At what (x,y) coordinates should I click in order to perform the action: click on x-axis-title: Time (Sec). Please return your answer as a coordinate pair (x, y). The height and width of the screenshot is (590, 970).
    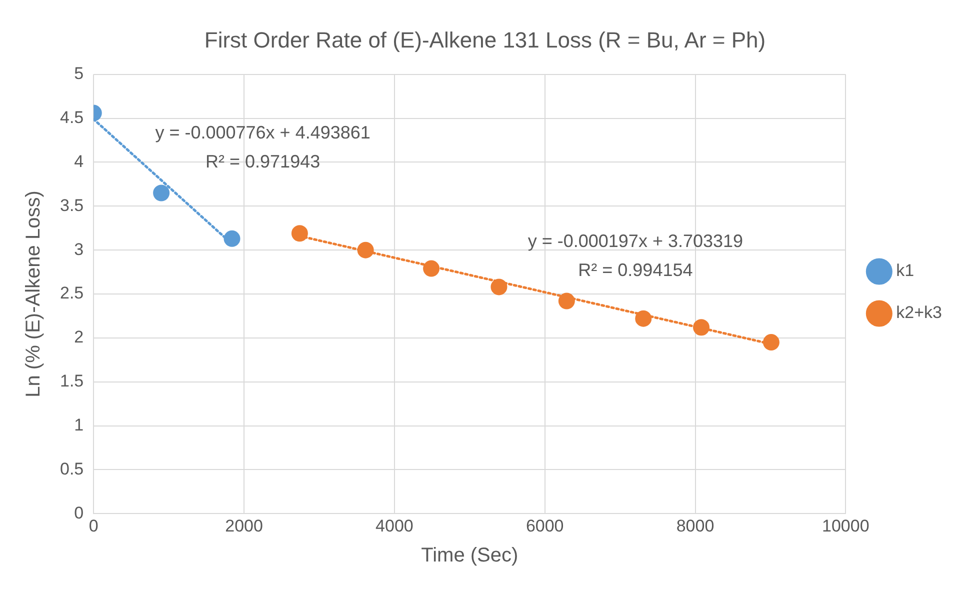
    Looking at the image, I should click on (469, 555).